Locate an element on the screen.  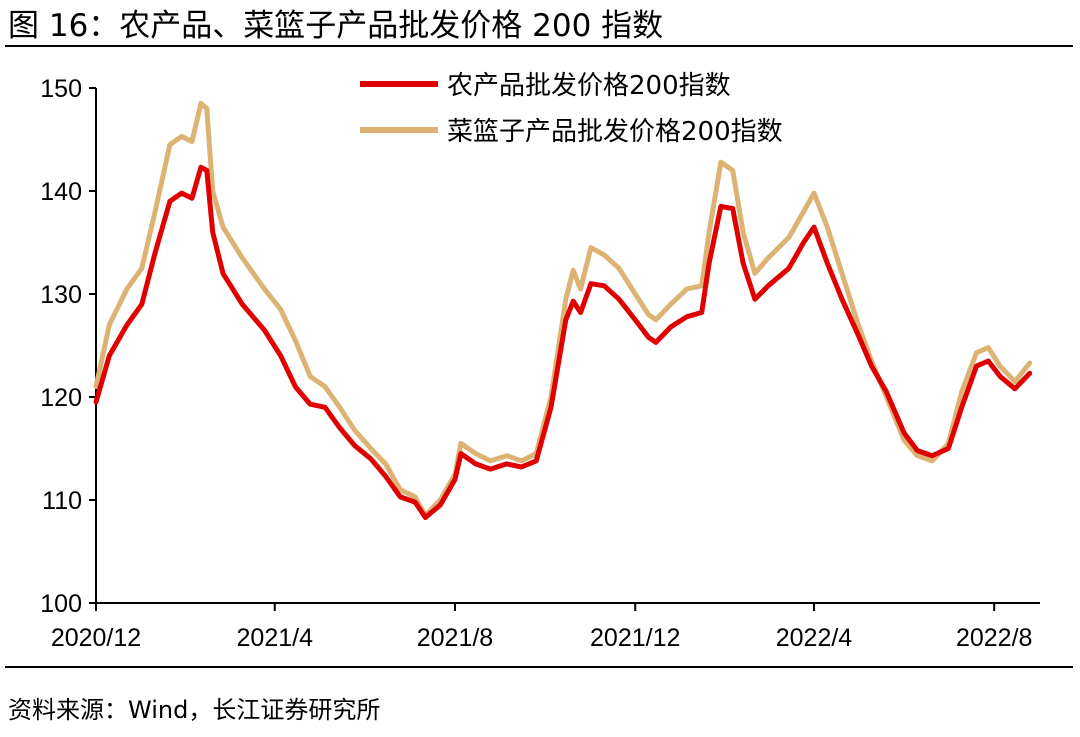
x-tick-label: 2021/12 is located at coordinates (635, 638).